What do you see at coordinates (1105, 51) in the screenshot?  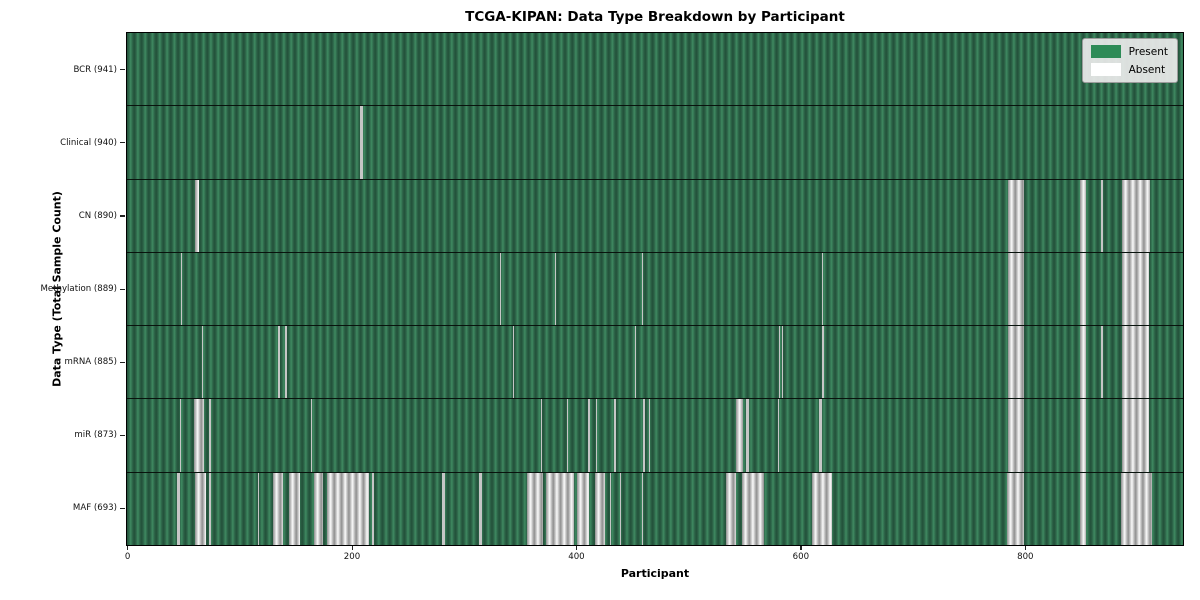 I see `legend-present-swatch` at bounding box center [1105, 51].